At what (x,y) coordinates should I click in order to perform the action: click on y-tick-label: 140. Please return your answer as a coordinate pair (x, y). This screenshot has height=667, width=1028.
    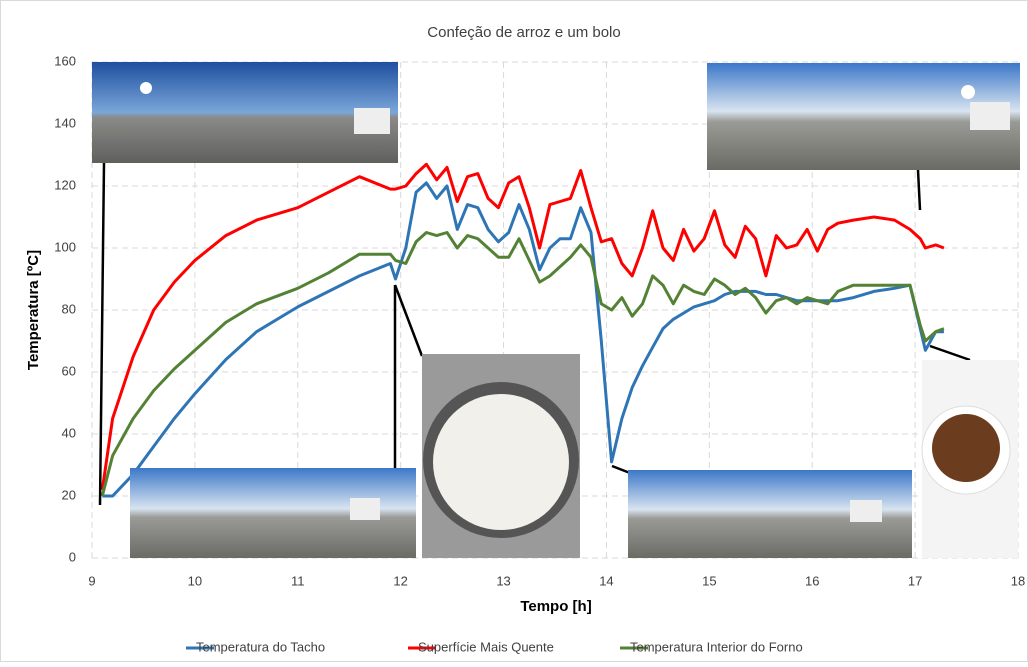
    Looking at the image, I should click on (65, 122).